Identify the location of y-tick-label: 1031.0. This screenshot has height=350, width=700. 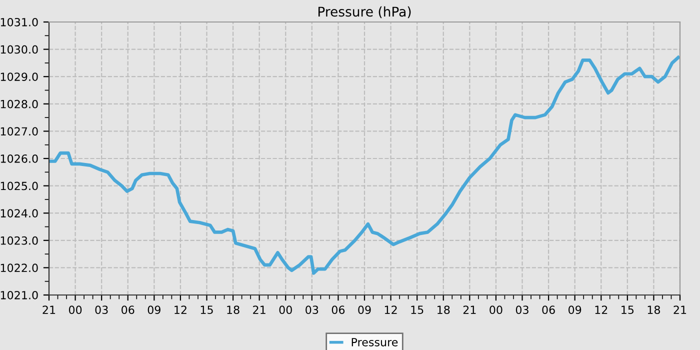
(19, 22).